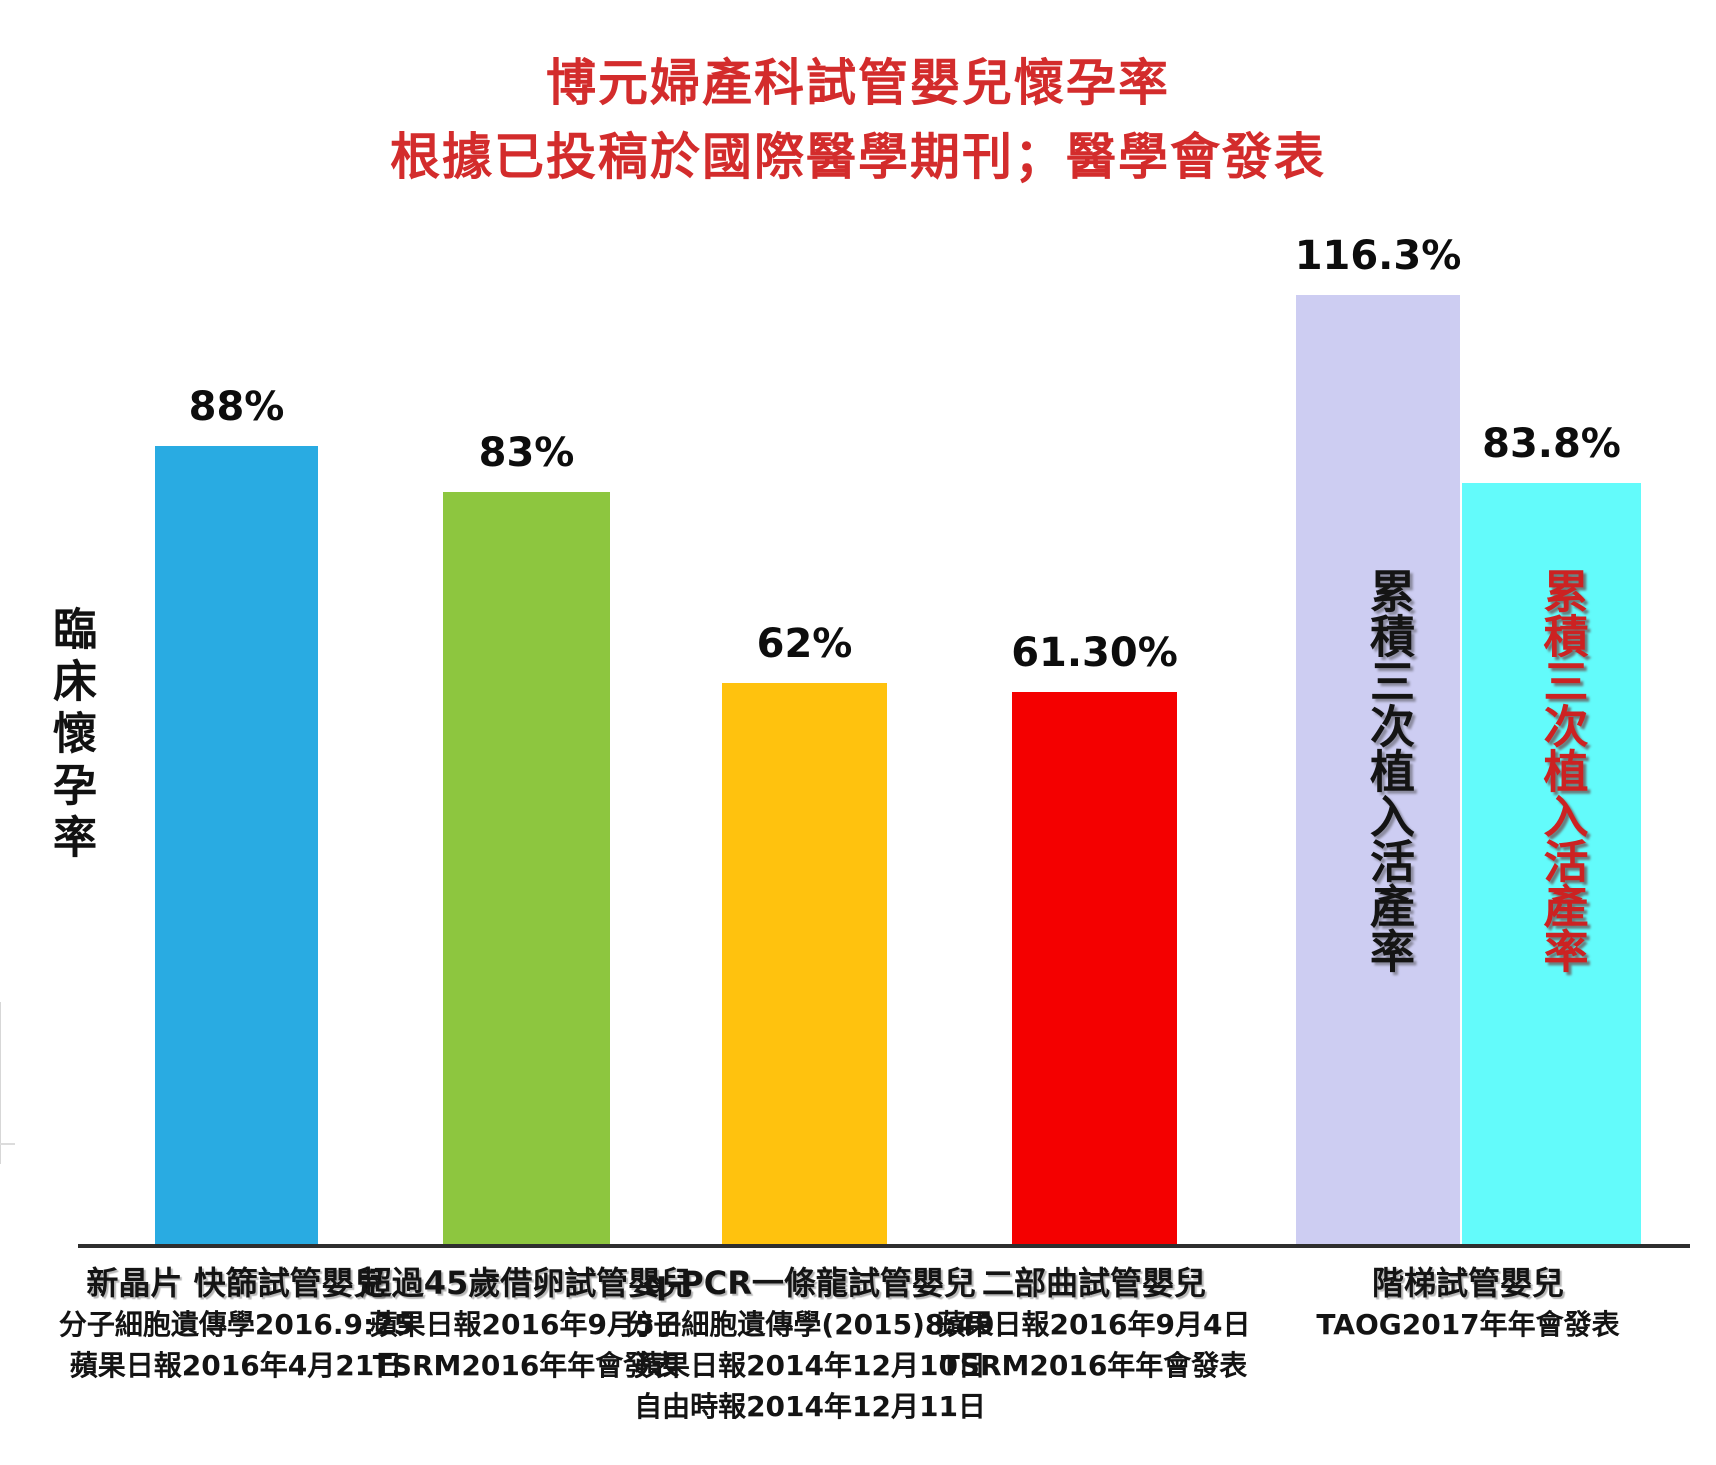 This screenshot has width=1716, height=1465. Describe the element at coordinates (70, 736) in the screenshot. I see `y-axis-label: 臨床懷孕率` at that location.